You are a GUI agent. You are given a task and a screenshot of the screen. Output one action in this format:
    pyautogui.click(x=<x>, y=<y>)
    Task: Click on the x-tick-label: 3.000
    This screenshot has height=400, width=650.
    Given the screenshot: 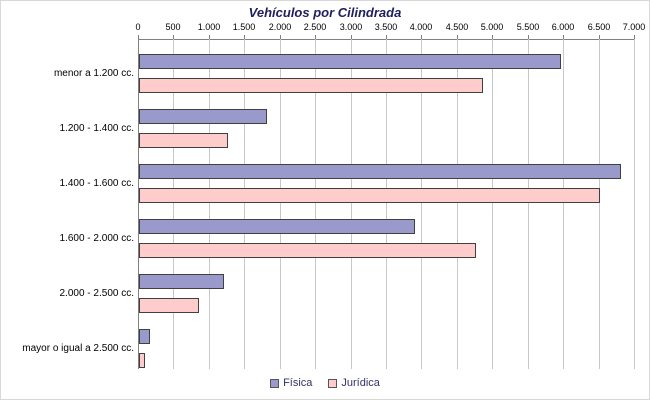 What is the action you would take?
    pyautogui.click(x=351, y=27)
    